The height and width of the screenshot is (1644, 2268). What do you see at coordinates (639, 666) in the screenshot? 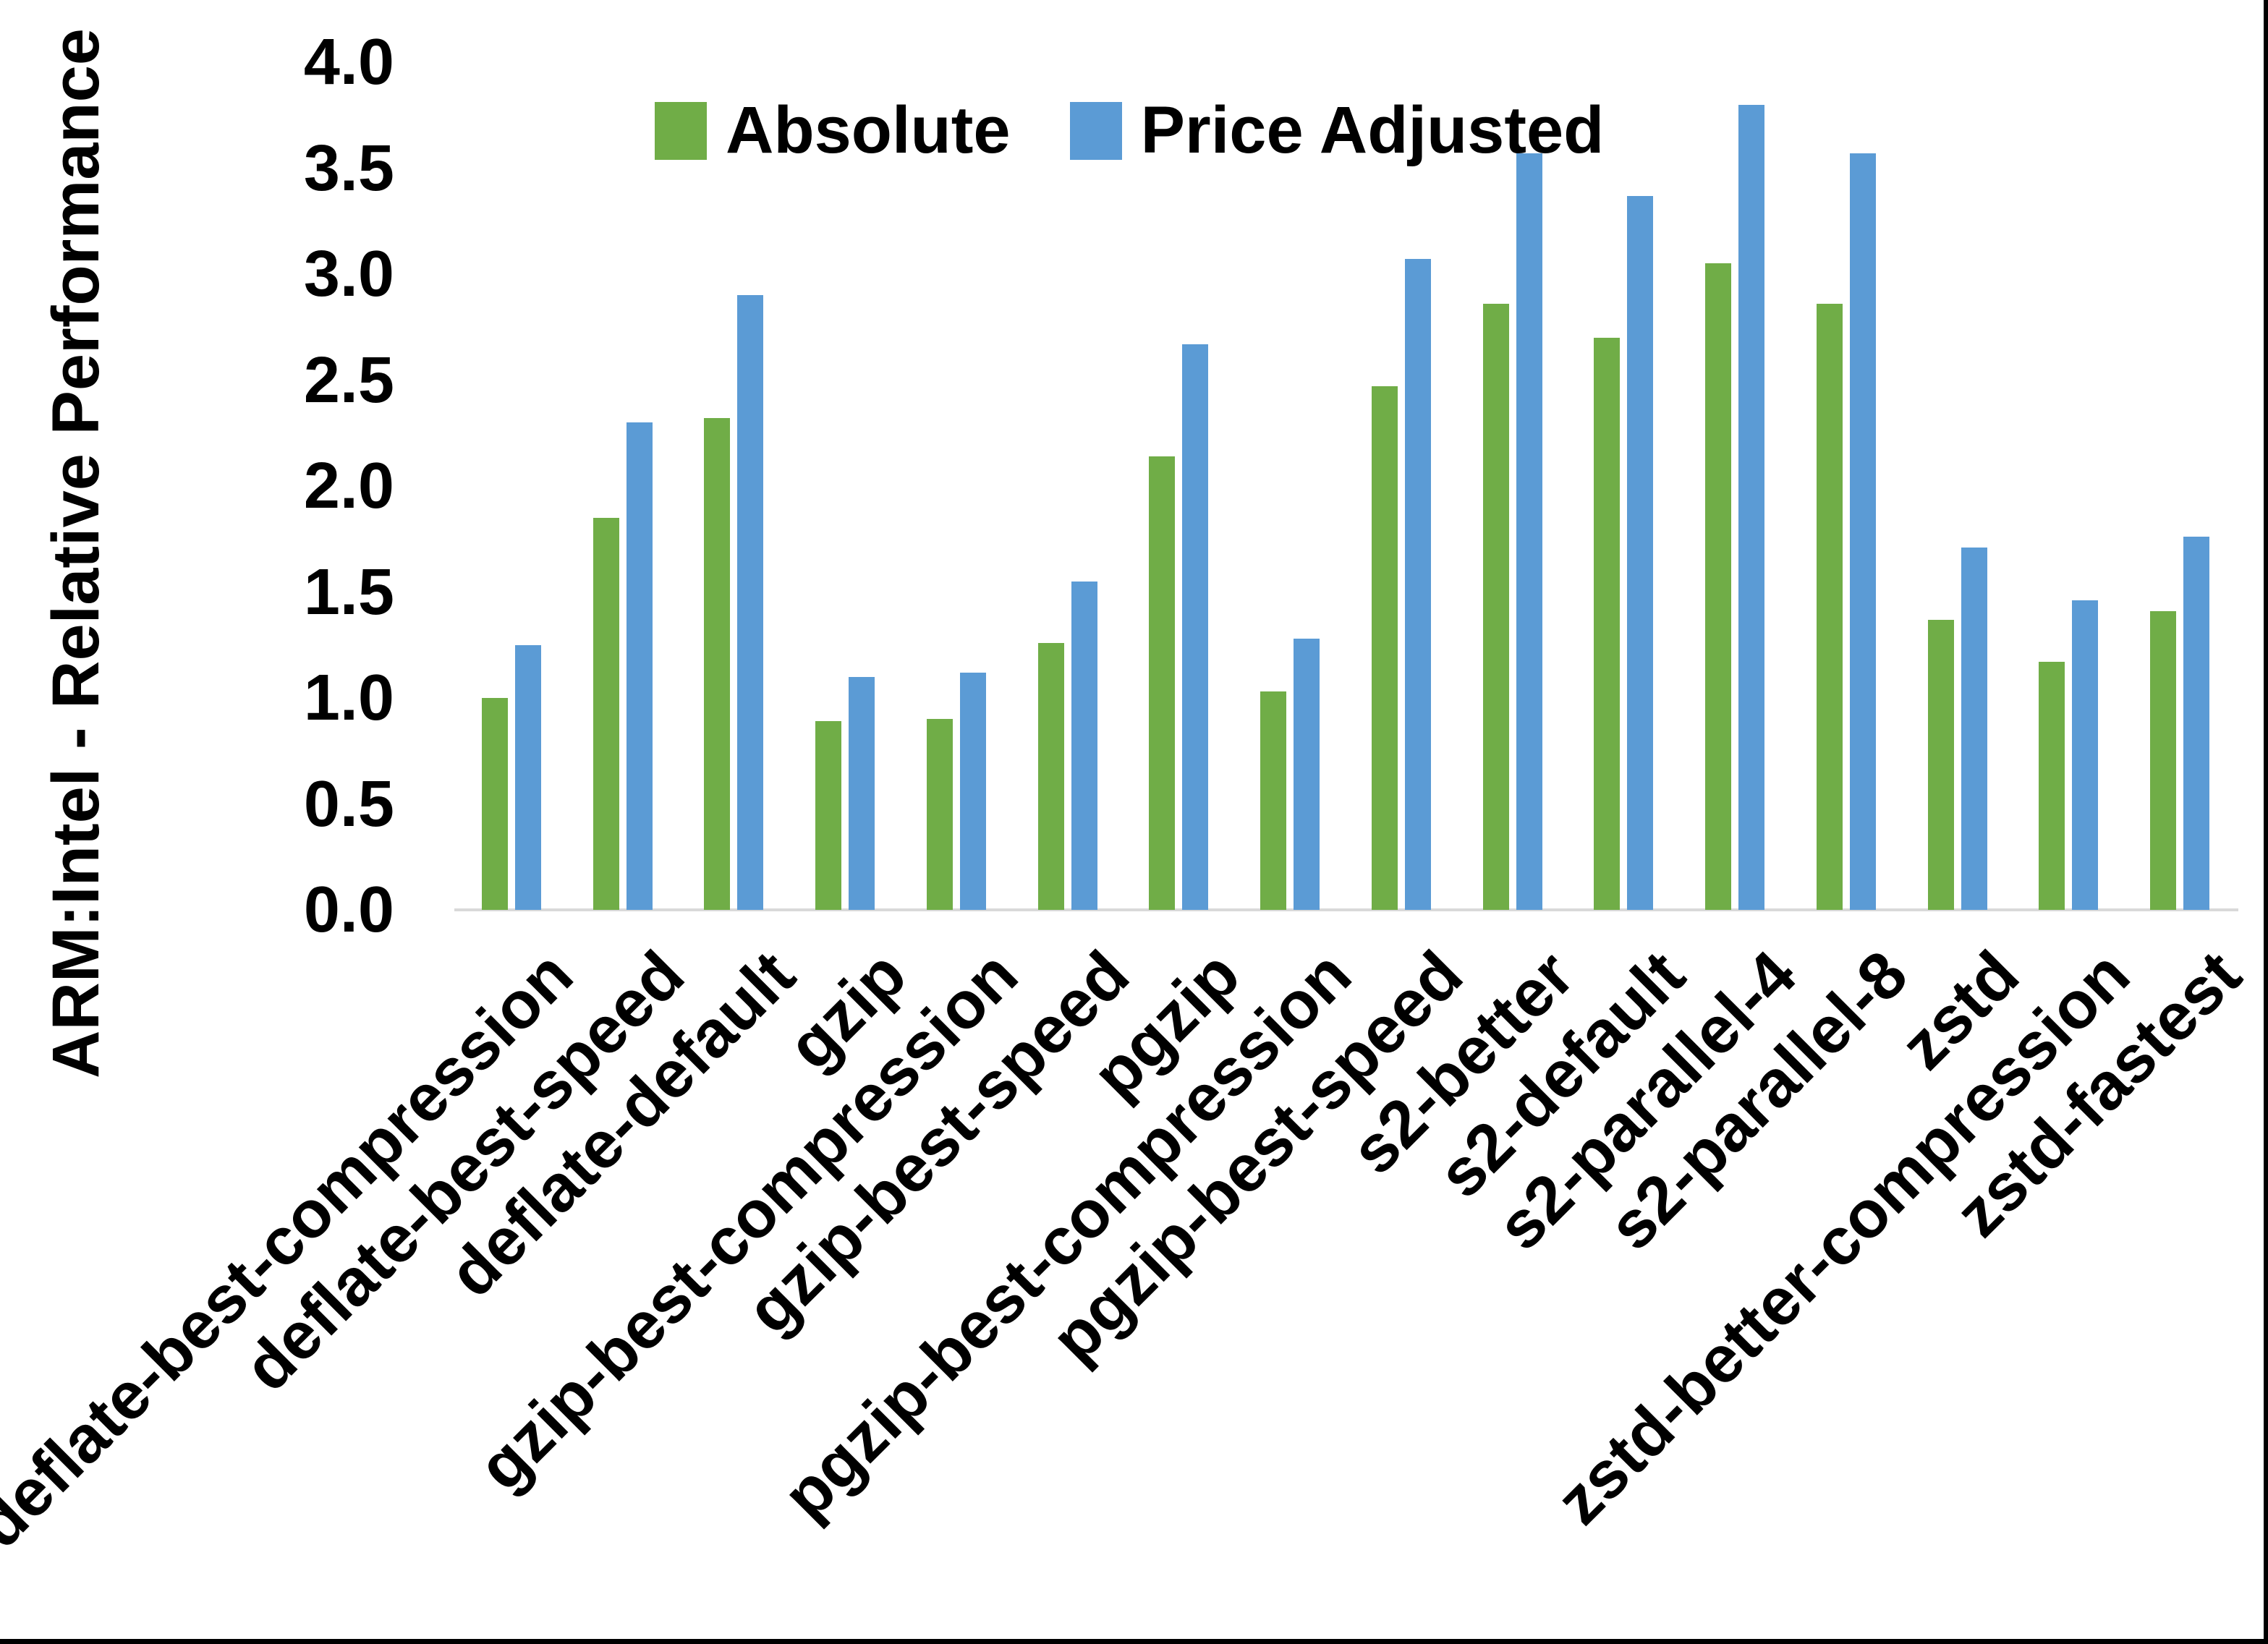
I see `bar-price-adjusted-deflate-best-speed` at bounding box center [639, 666].